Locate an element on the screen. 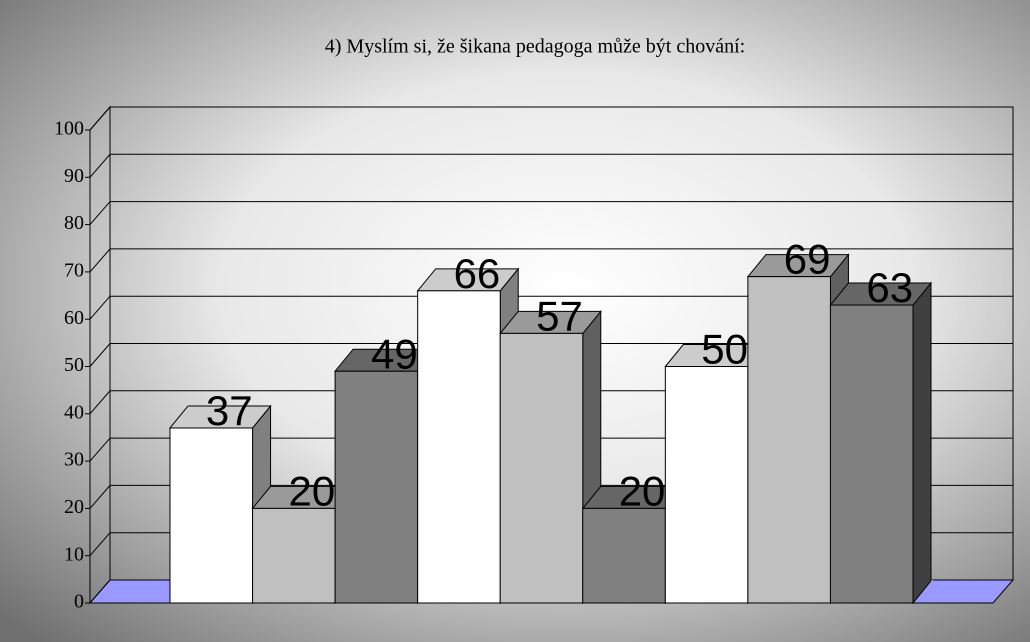 This screenshot has width=1030, height=642. data-label: 50 is located at coordinates (724, 349).